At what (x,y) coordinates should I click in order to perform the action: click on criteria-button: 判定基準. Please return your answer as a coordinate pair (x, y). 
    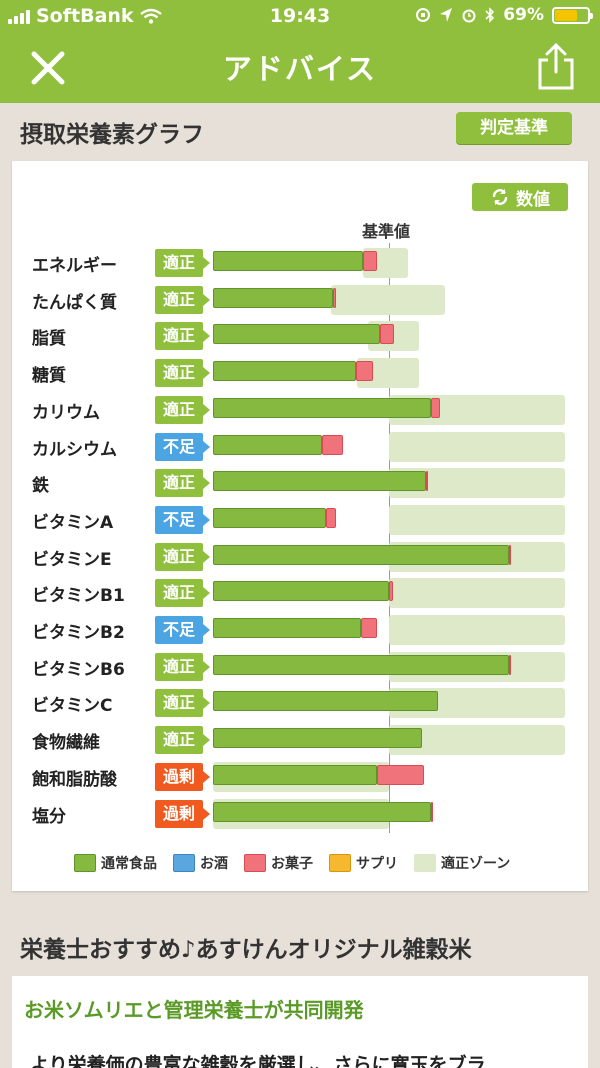
    Looking at the image, I should click on (514, 128).